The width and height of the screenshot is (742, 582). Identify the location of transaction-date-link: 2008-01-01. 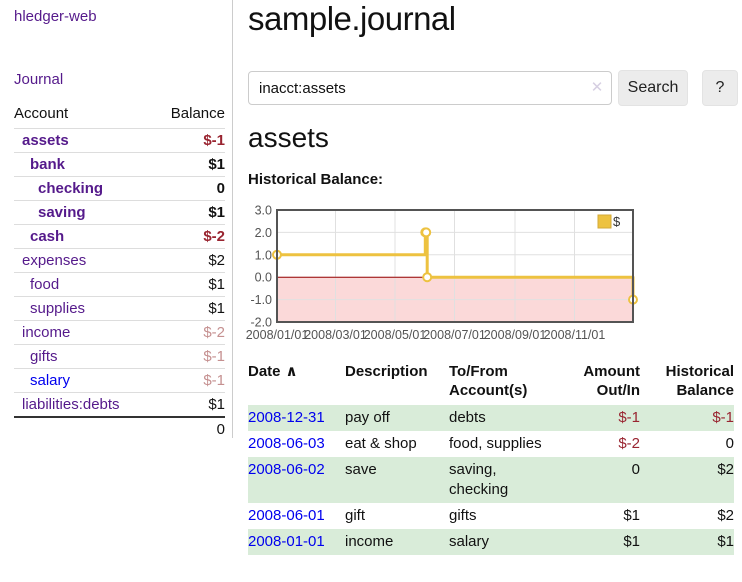
(286, 541).